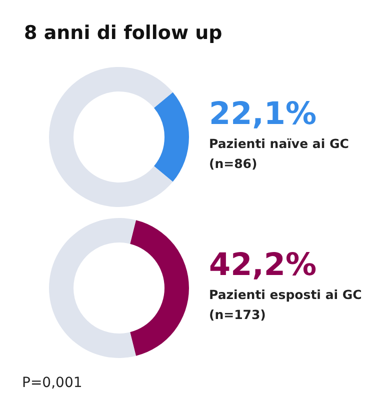 Image resolution: width=392 pixels, height=416 pixels. I want to click on slice-label: Pazienti naïve ai GC (n=86), so click(279, 154).